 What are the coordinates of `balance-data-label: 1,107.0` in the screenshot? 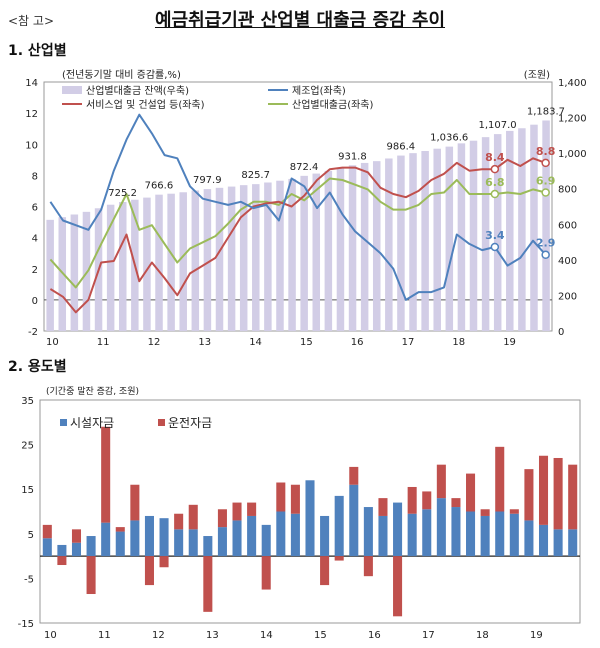 It's located at (497, 125).